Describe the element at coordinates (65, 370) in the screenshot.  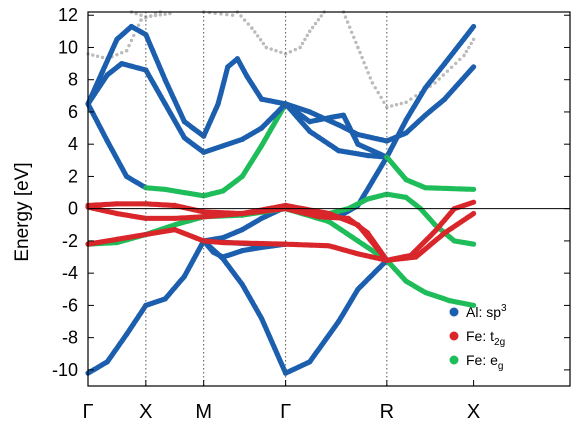
I see `y-tick-label: -10` at that location.